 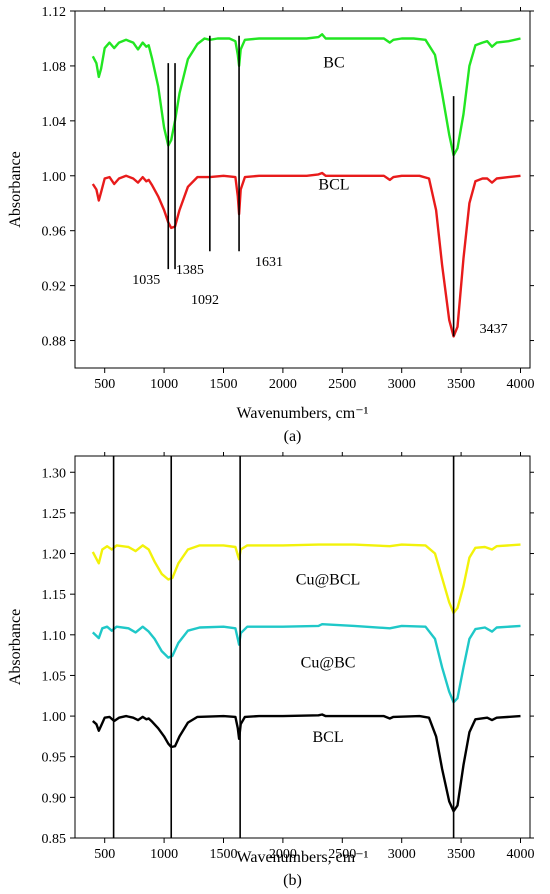 I want to click on y-tick-label: 1.04, so click(x=54, y=122).